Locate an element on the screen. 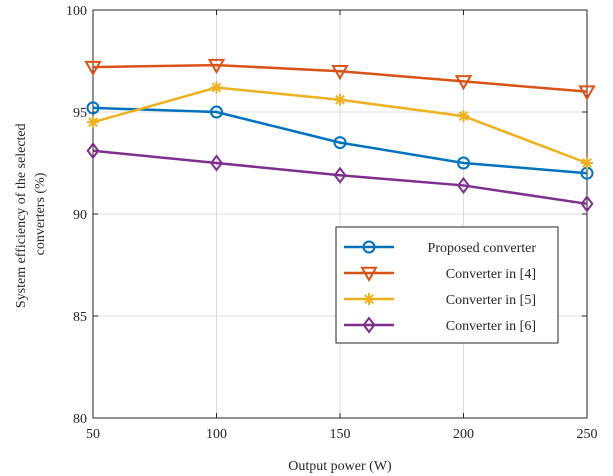 The width and height of the screenshot is (613, 476). legend-label: Converter in [6] is located at coordinates (491, 326).